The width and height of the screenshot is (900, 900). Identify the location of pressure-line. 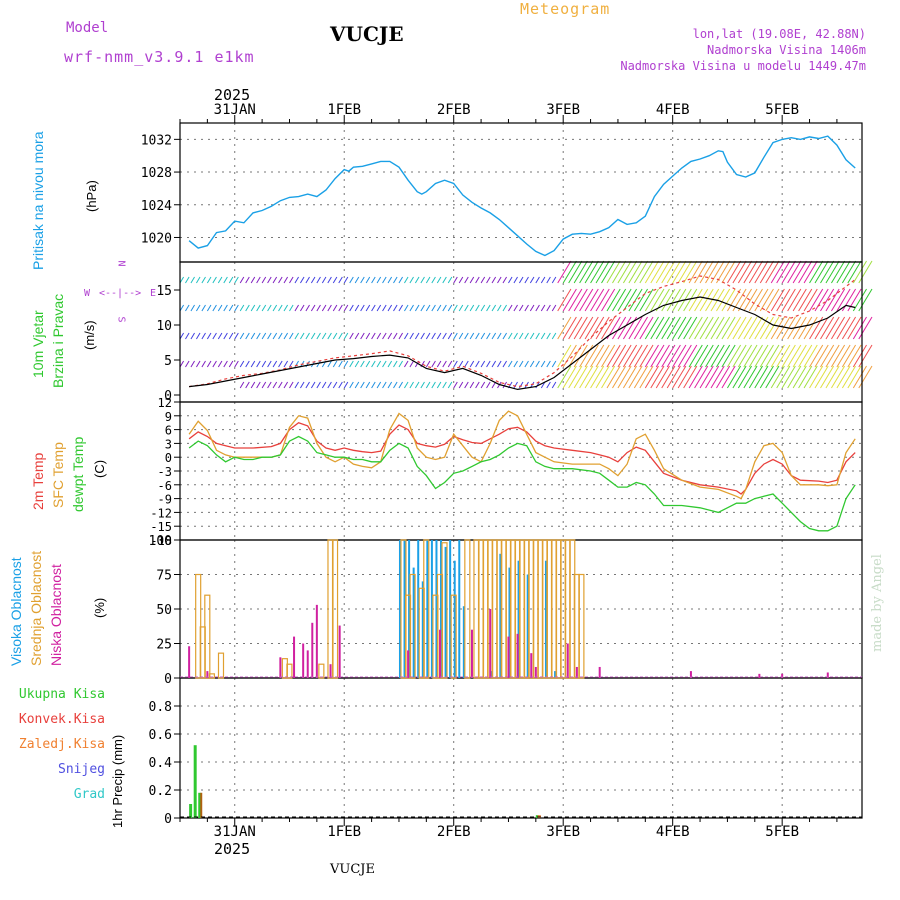
(522, 196).